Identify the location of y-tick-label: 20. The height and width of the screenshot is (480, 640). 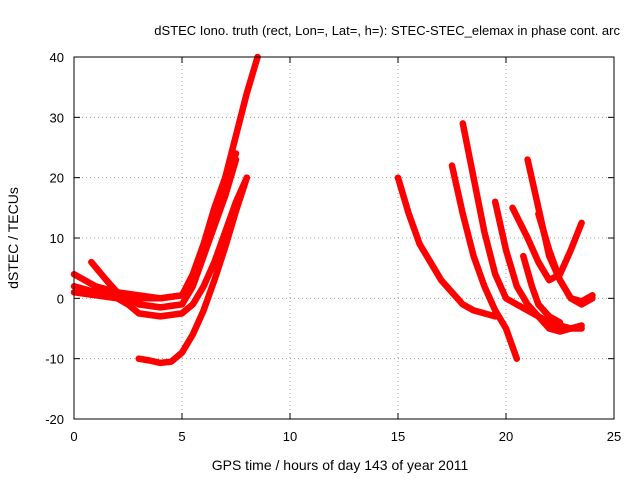
(57, 178).